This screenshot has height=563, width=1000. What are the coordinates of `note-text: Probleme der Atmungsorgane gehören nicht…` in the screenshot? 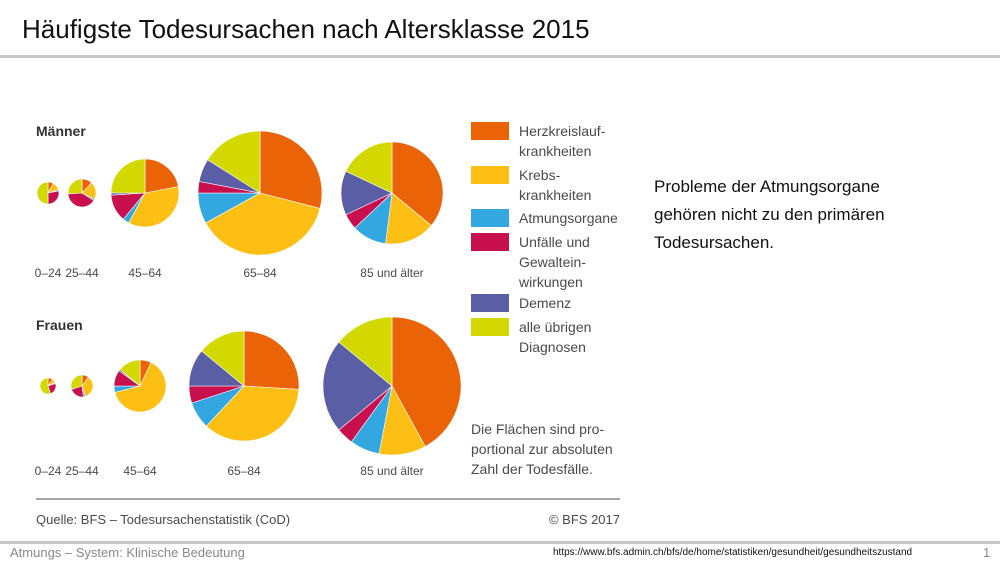 It's located at (804, 215).